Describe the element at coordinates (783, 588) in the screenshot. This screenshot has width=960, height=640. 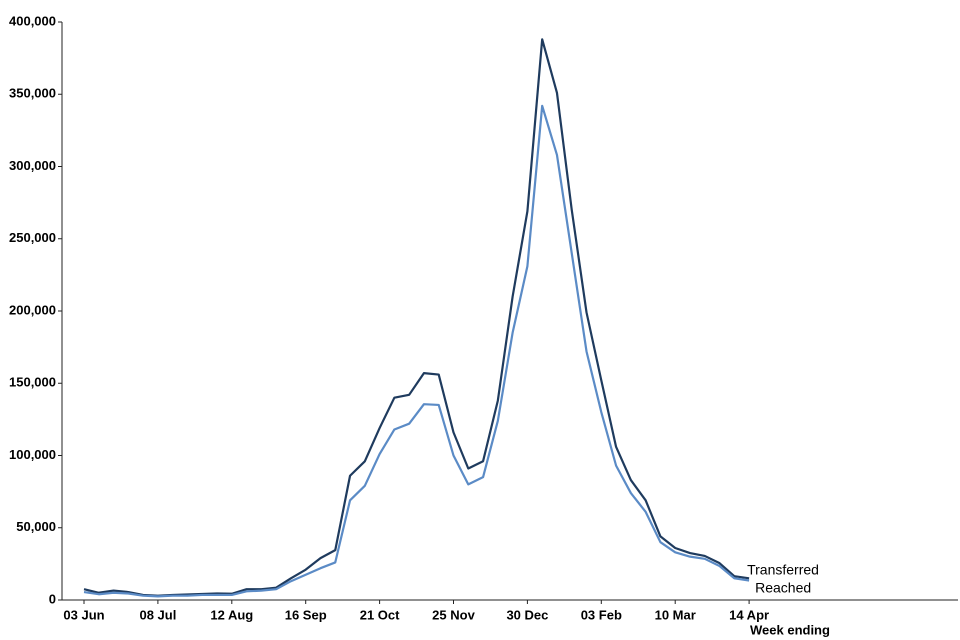
I see `series-label: Reached` at that location.